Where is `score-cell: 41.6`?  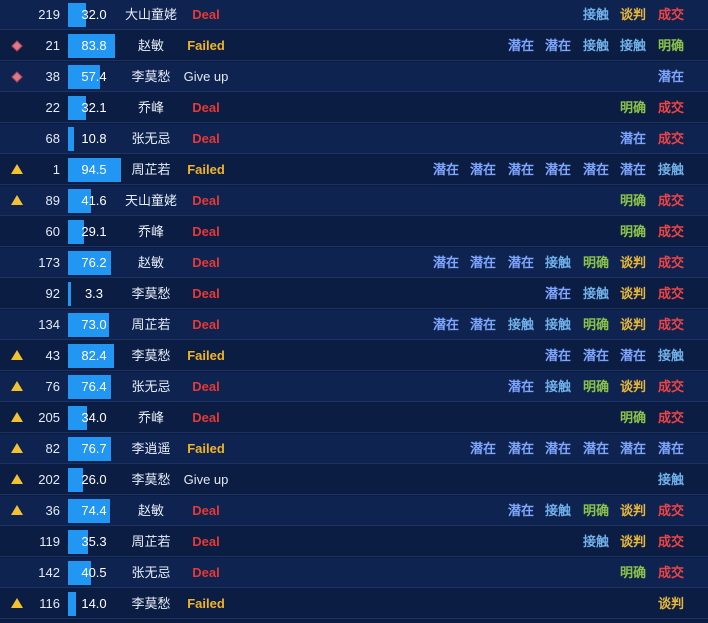 score-cell: 41.6 is located at coordinates (96, 201).